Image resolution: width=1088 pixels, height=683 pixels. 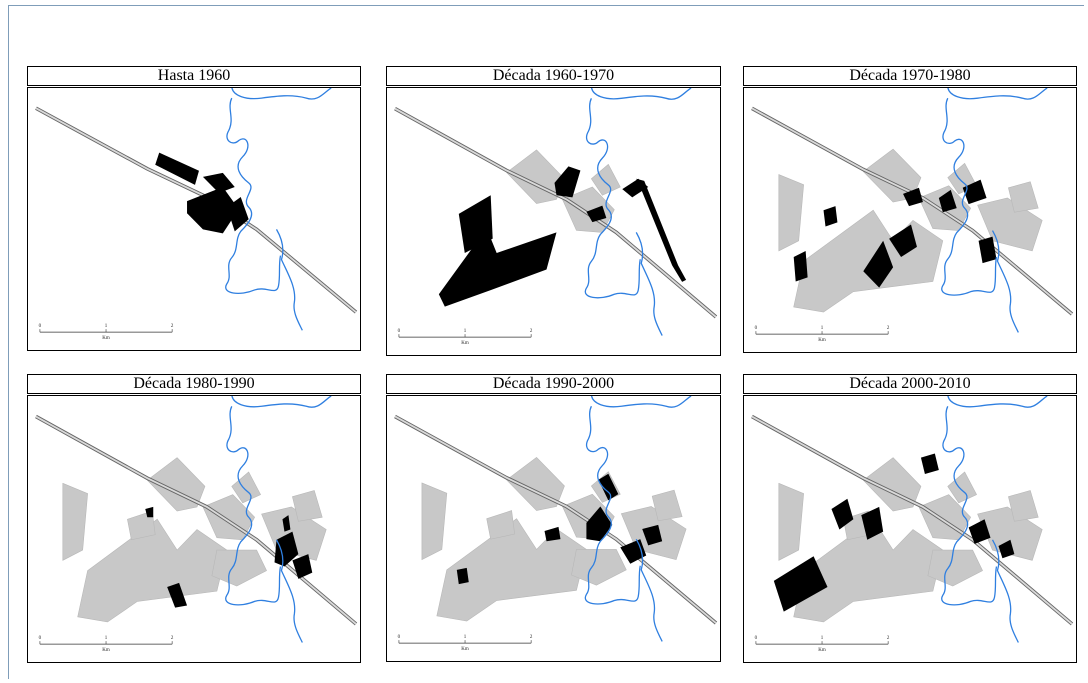 I want to click on map-panel-5: Década 1990-2000 0 1 2 Km, so click(x=553, y=518).